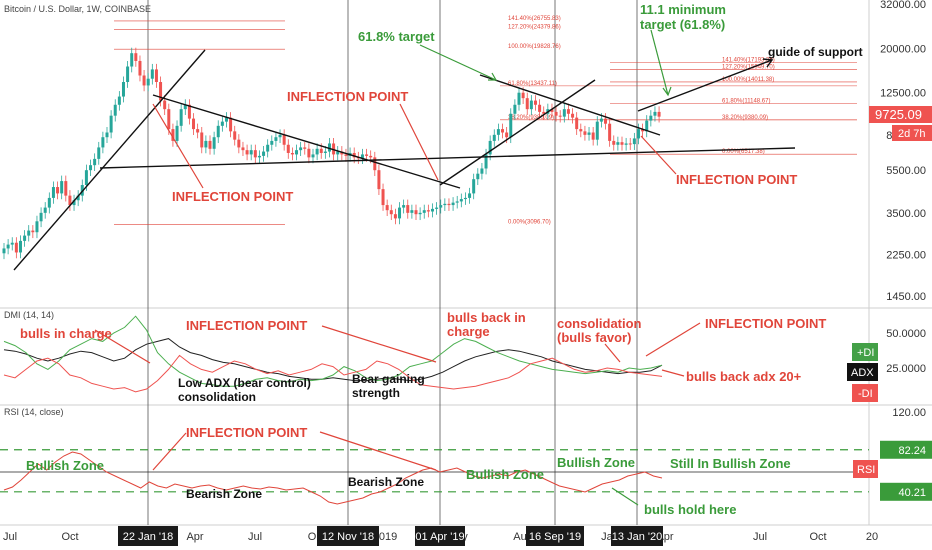  I want to click on dmi-ann-low-adx: Low ADX (bear control), so click(244, 383).